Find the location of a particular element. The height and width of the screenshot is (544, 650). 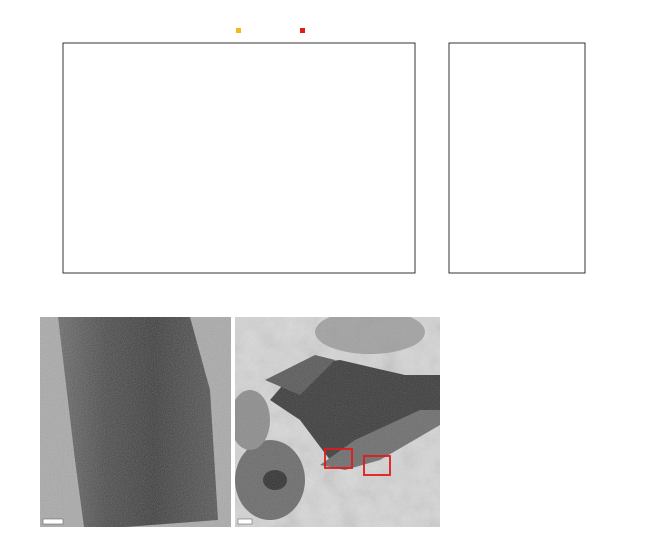

panel-c-scale-bar is located at coordinates (245, 521).